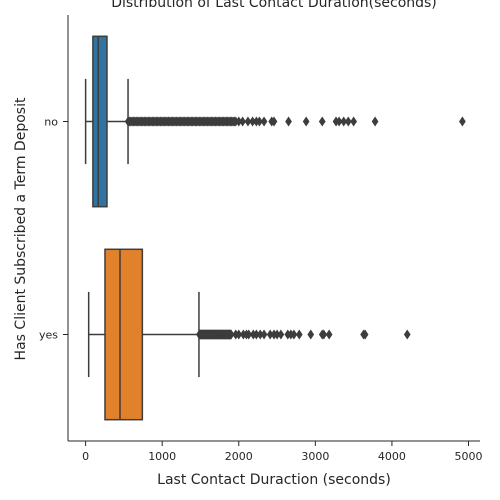  I want to click on y-tick-label: no, so click(51, 122).